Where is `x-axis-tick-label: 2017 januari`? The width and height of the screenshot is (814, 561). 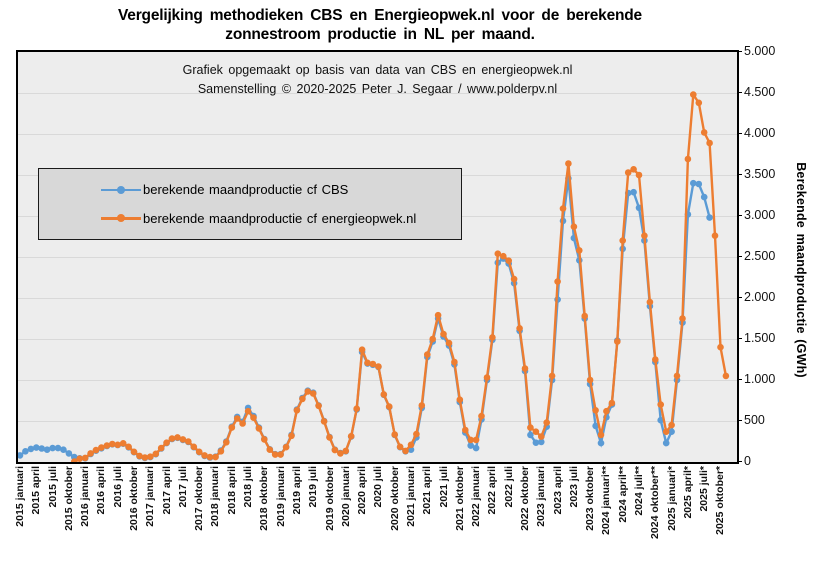
x-axis-tick-label: 2017 januari is located at coordinates (150, 496).